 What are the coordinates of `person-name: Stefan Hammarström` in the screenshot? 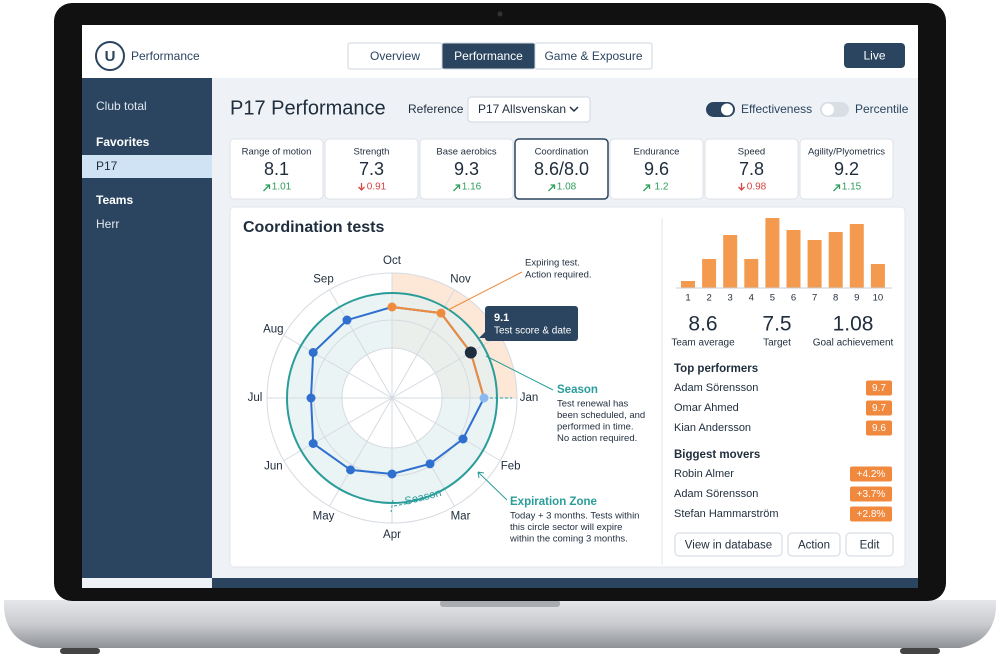 It's located at (726, 514).